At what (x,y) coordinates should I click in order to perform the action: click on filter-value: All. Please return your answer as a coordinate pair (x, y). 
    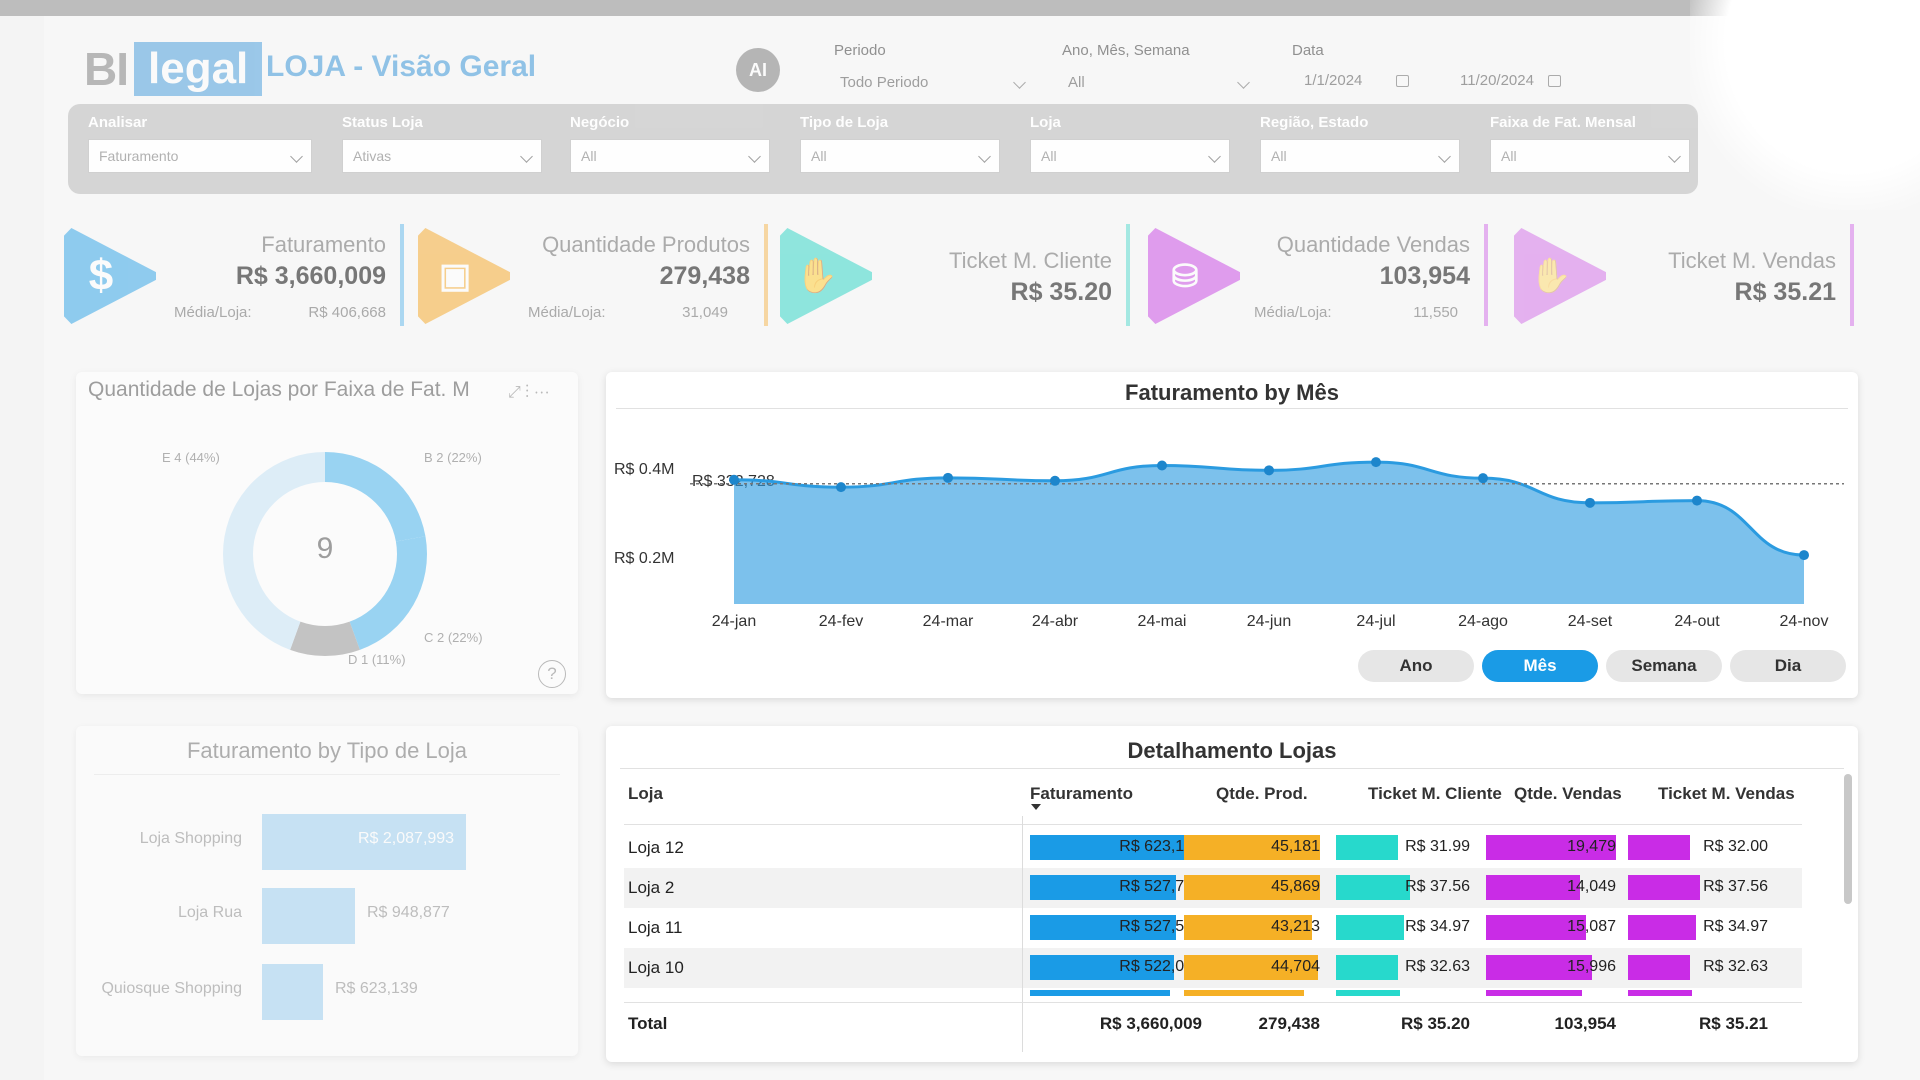
    Looking at the image, I should click on (819, 156).